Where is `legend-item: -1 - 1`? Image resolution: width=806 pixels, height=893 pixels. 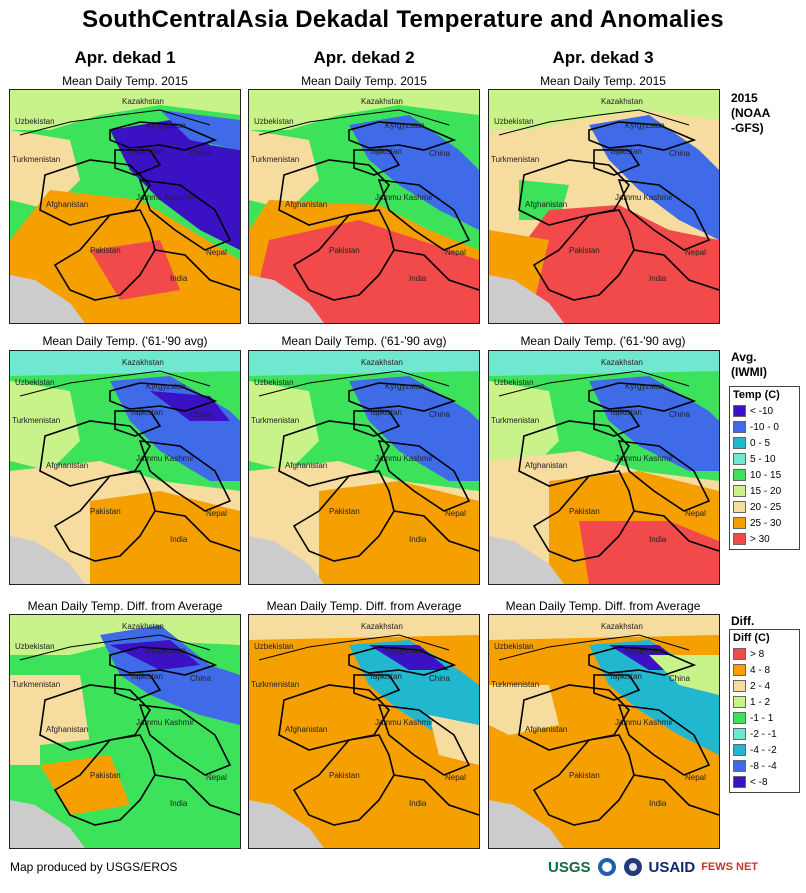 legend-item: -1 - 1 is located at coordinates (764, 718).